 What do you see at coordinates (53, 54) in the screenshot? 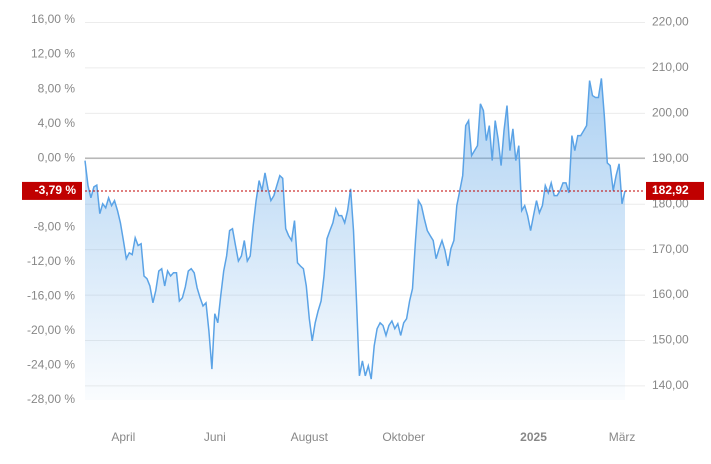
I see `y-tick-label: 12,00 %` at bounding box center [53, 54].